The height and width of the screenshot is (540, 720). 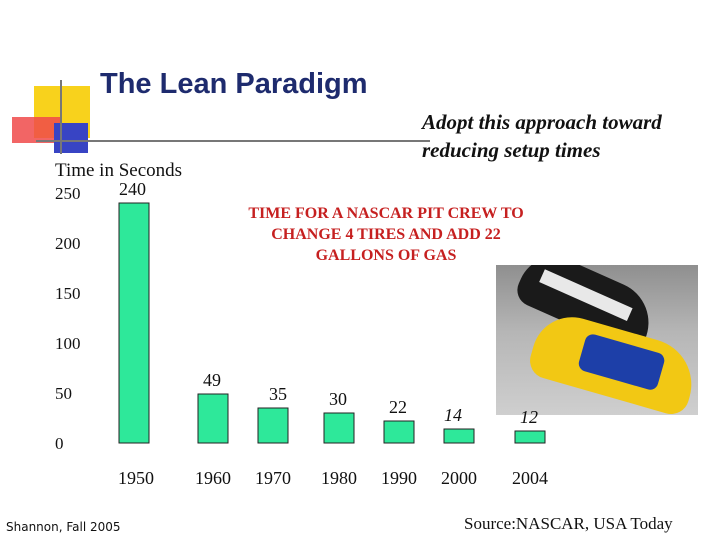 I want to click on data-label: 14, so click(x=453, y=415).